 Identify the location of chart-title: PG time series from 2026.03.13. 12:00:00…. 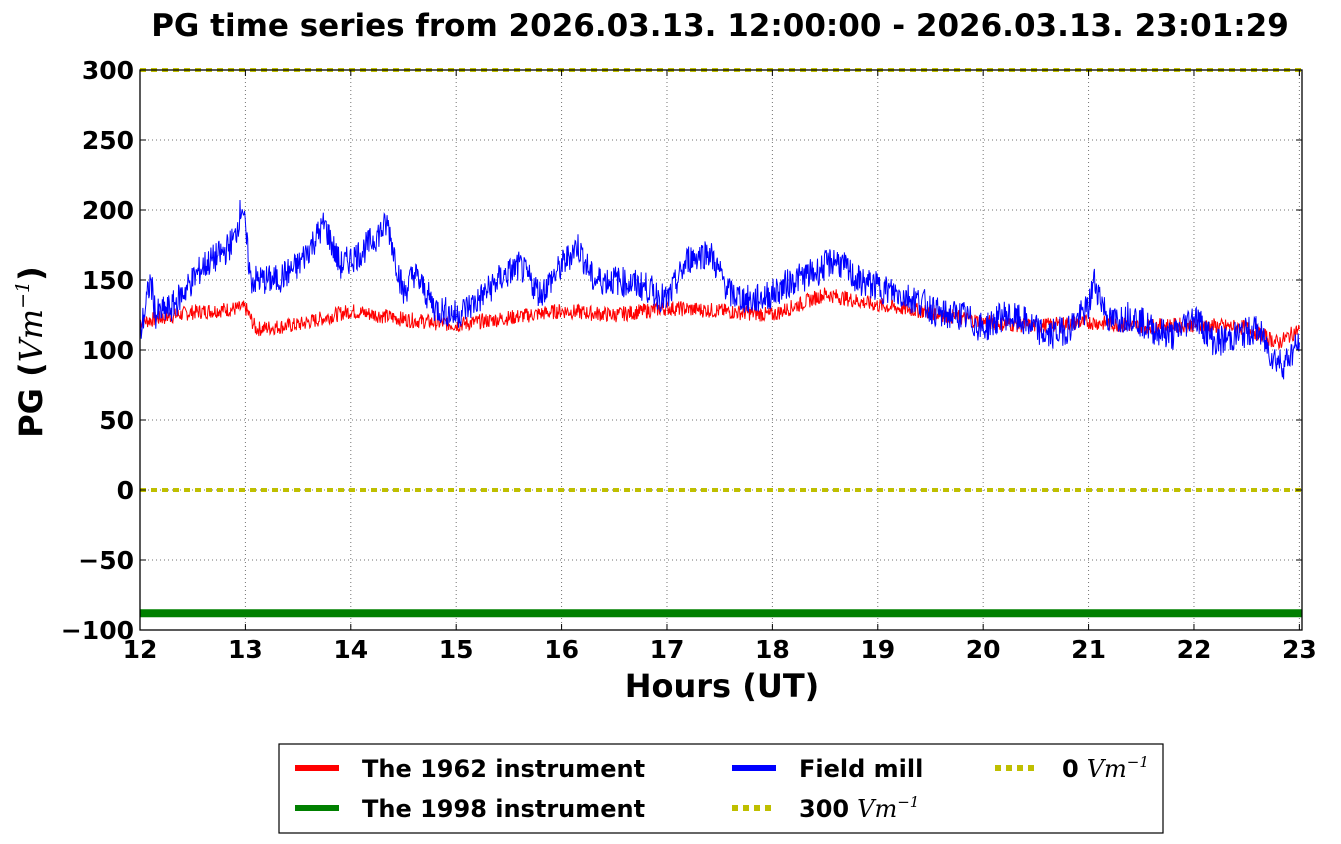
(720, 26).